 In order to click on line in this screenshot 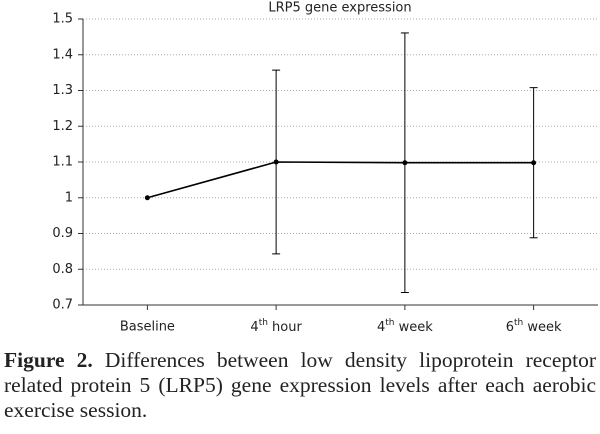, I will do `click(340, 180)`.